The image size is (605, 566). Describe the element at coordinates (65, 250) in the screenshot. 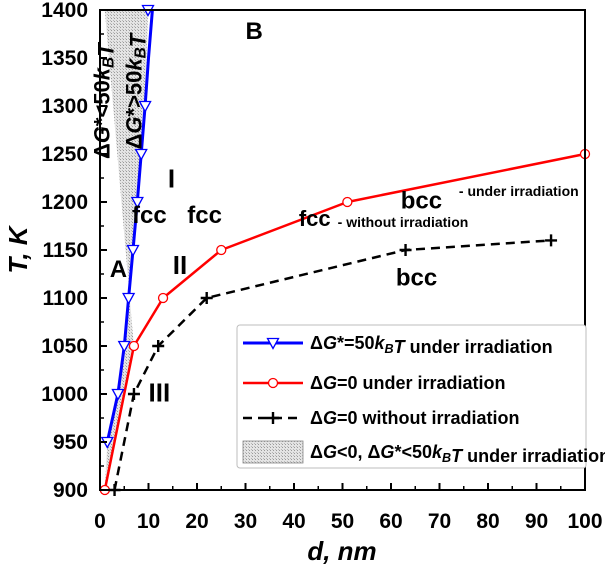

I see `y-tick-label: 1150` at that location.